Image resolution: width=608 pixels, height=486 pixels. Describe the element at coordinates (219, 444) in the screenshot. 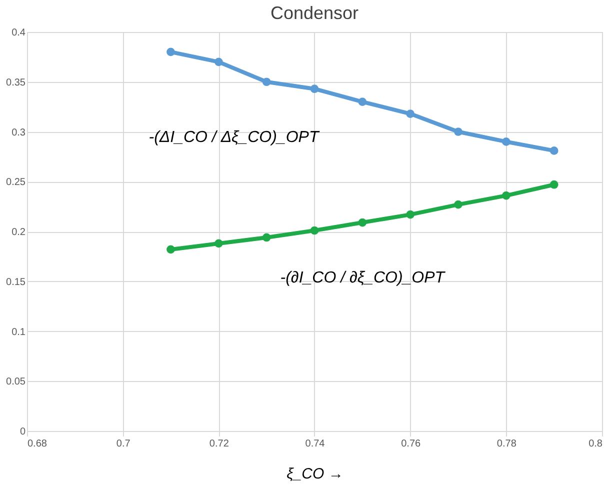

I see `x-tick-label: 0.72` at that location.